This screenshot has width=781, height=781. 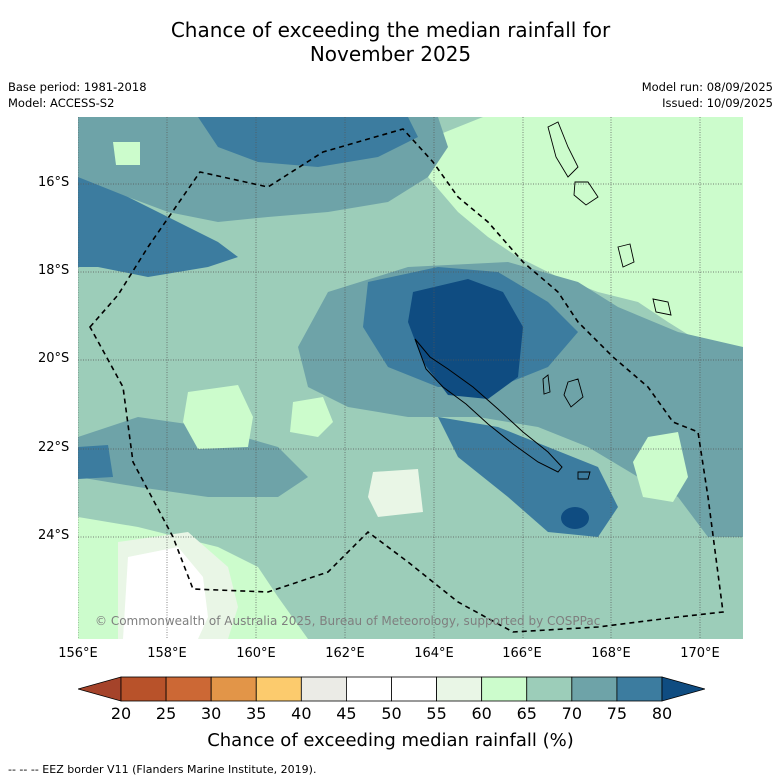 What do you see at coordinates (683, 689) in the screenshot?
I see `colorbar-arrow-high` at bounding box center [683, 689].